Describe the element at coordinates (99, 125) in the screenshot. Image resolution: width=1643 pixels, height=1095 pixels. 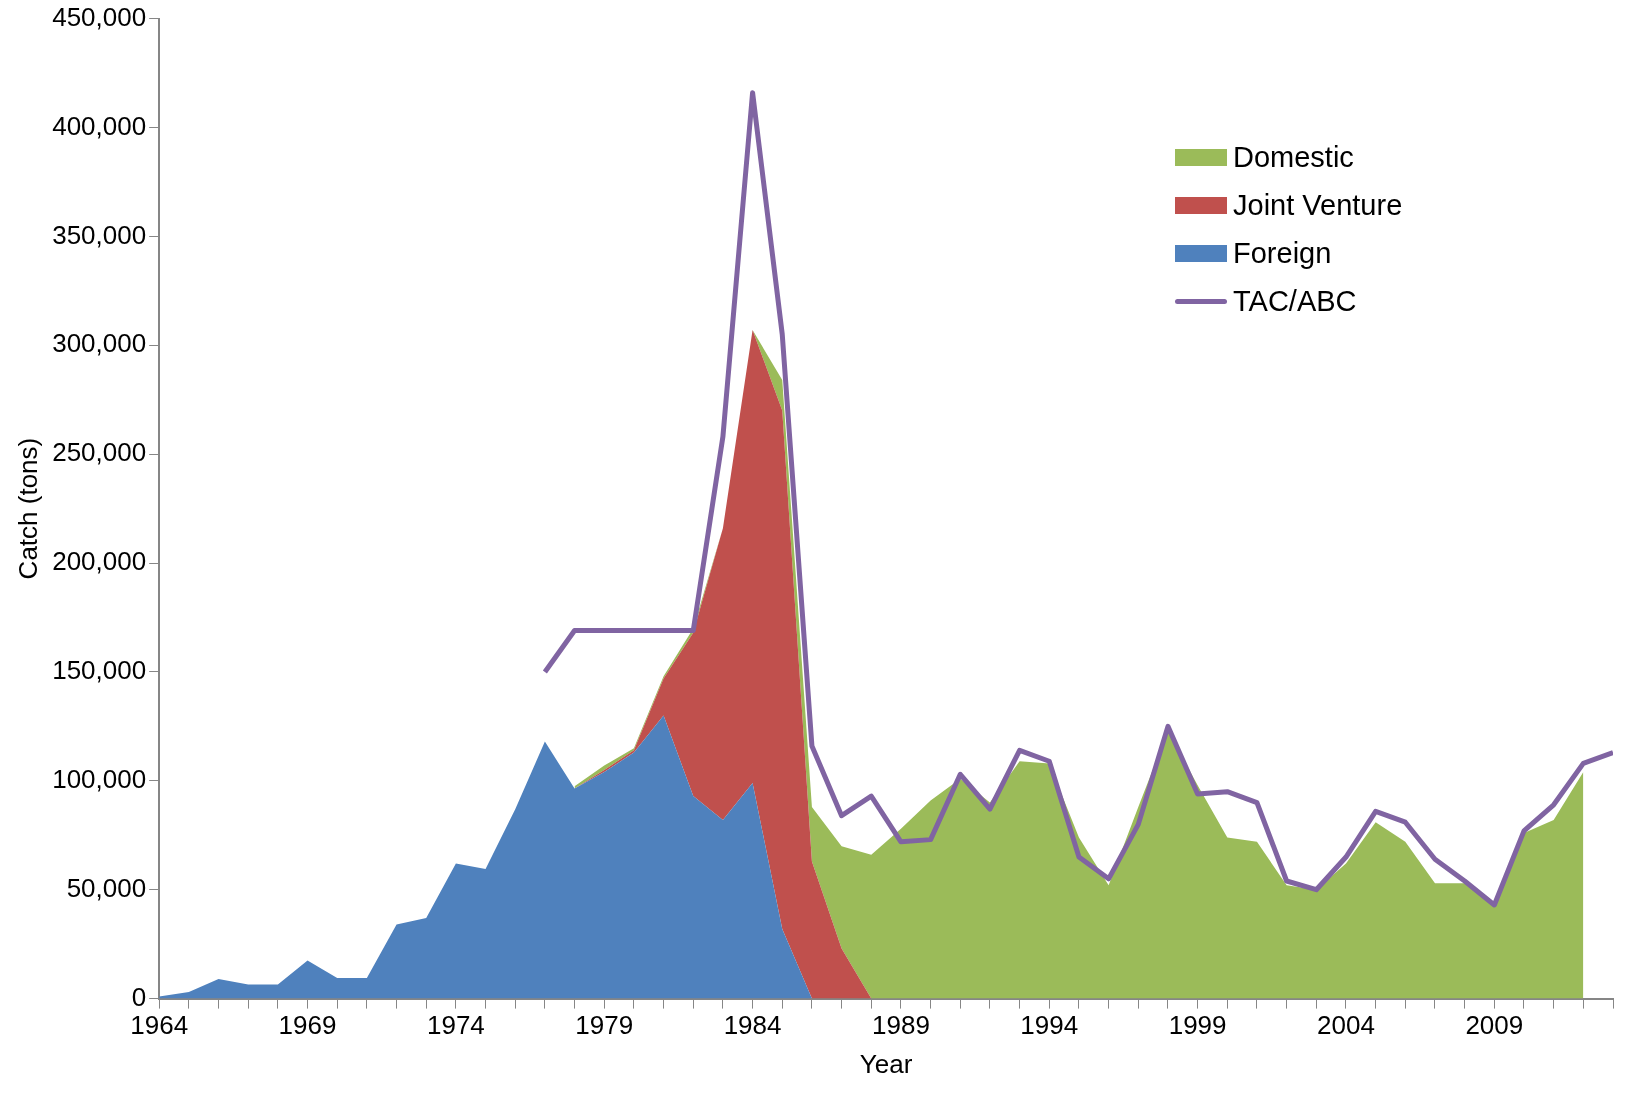
I see `y-tick-label: 400,000` at that location.